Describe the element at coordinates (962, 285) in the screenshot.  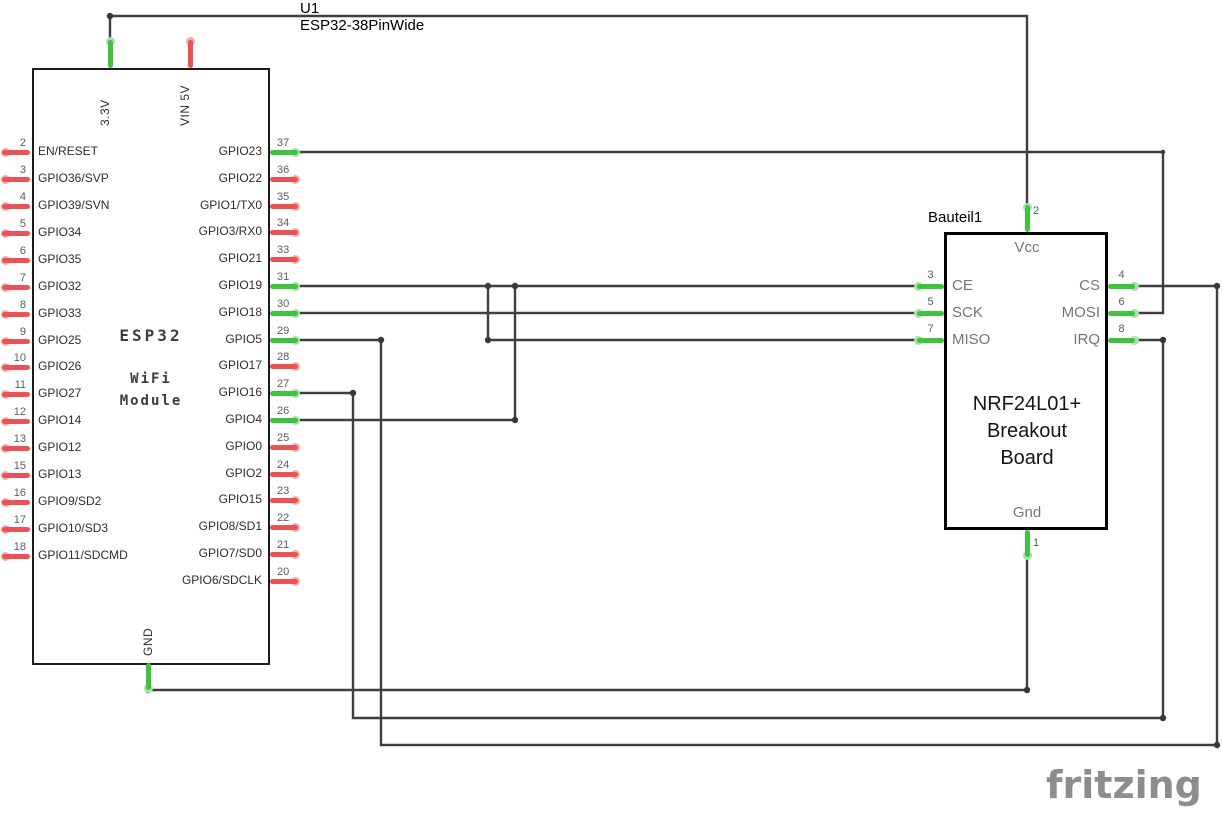
I see `pin-label: CE` at that location.